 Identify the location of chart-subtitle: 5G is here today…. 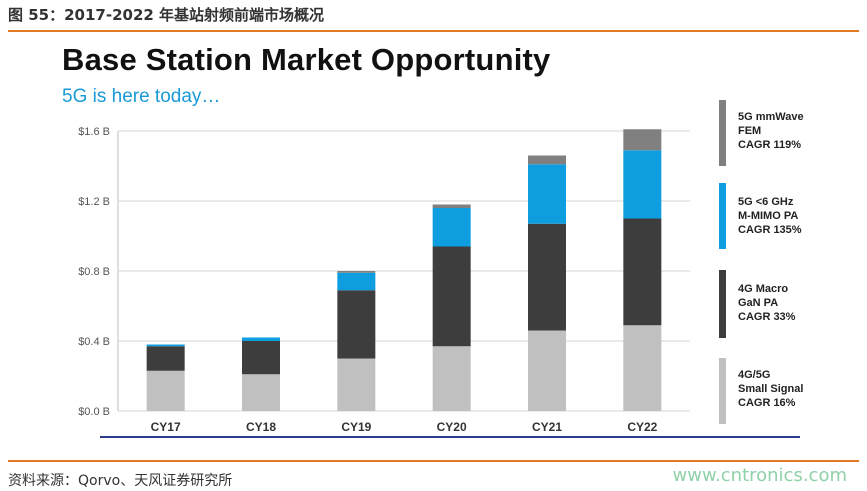
(141, 96).